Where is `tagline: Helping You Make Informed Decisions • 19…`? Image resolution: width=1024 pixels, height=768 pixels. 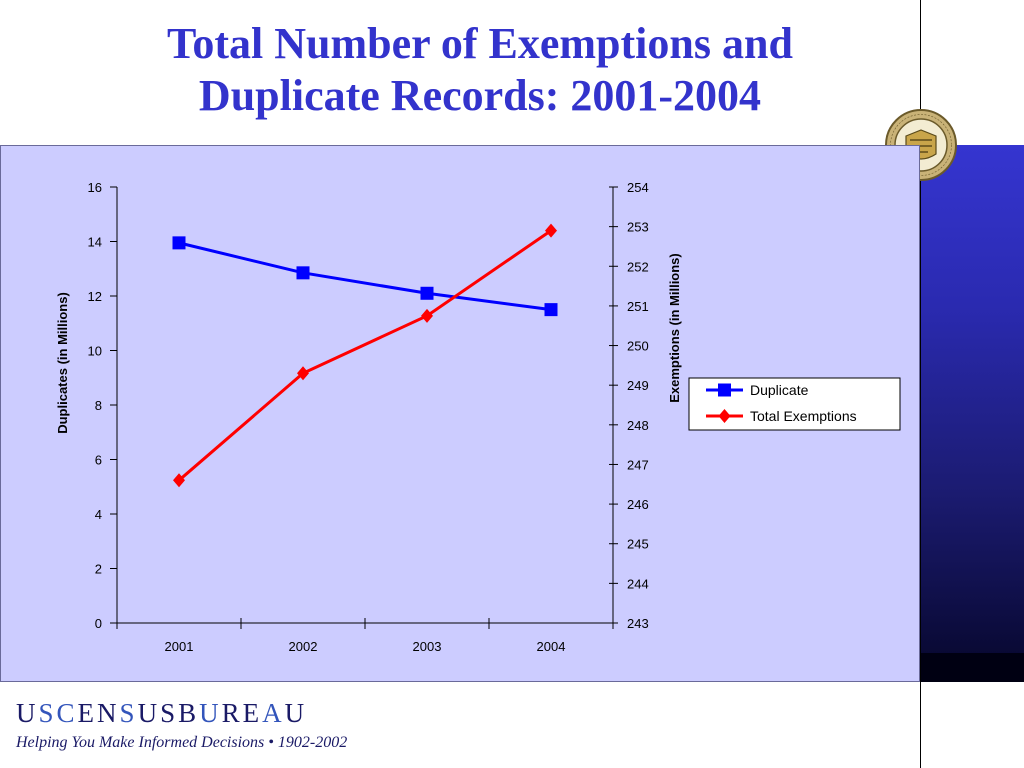
tagline: Helping You Make Informed Decisions • 19… is located at coordinates (182, 742).